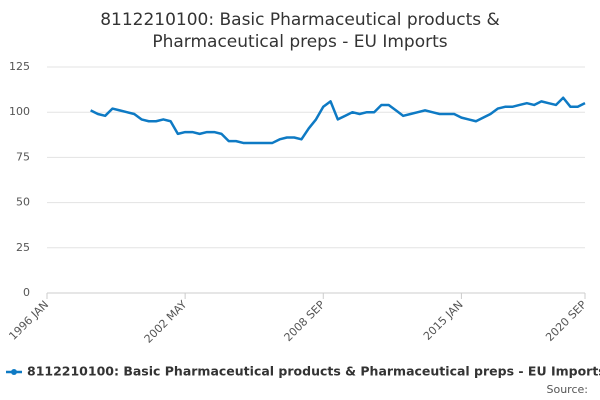  Describe the element at coordinates (568, 389) in the screenshot. I see `source: Source:` at that location.